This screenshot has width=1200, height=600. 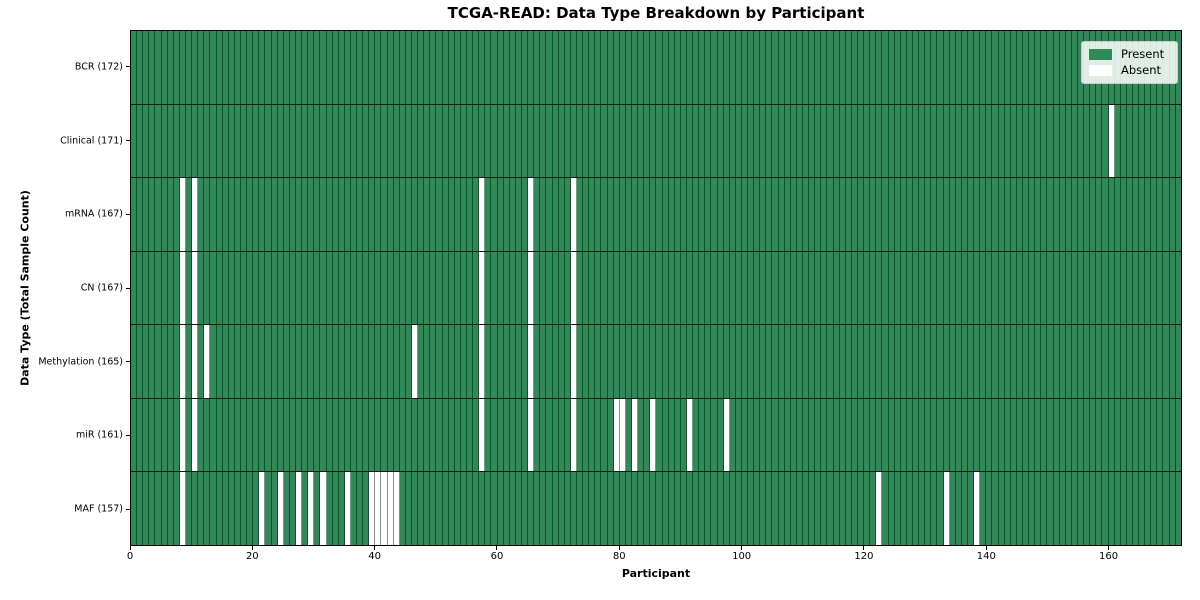 I want to click on x-tick-label: 80, so click(x=619, y=556).